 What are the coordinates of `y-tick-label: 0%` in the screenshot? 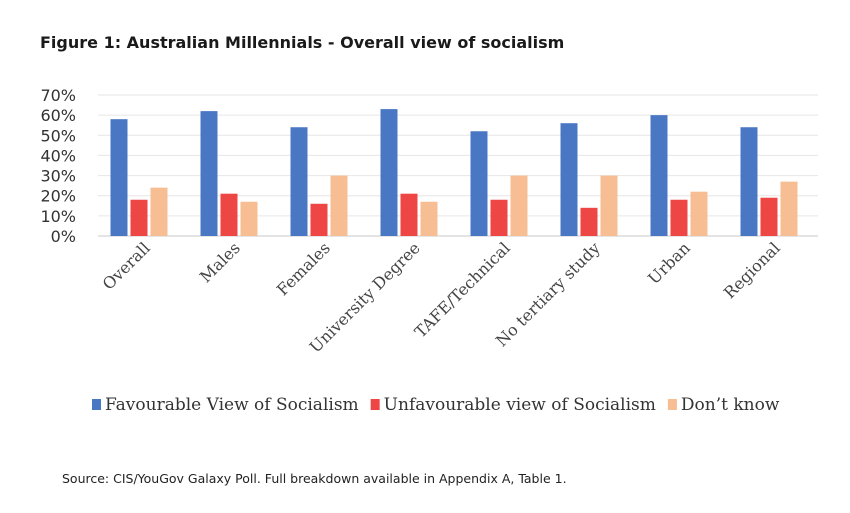 It's located at (63, 236).